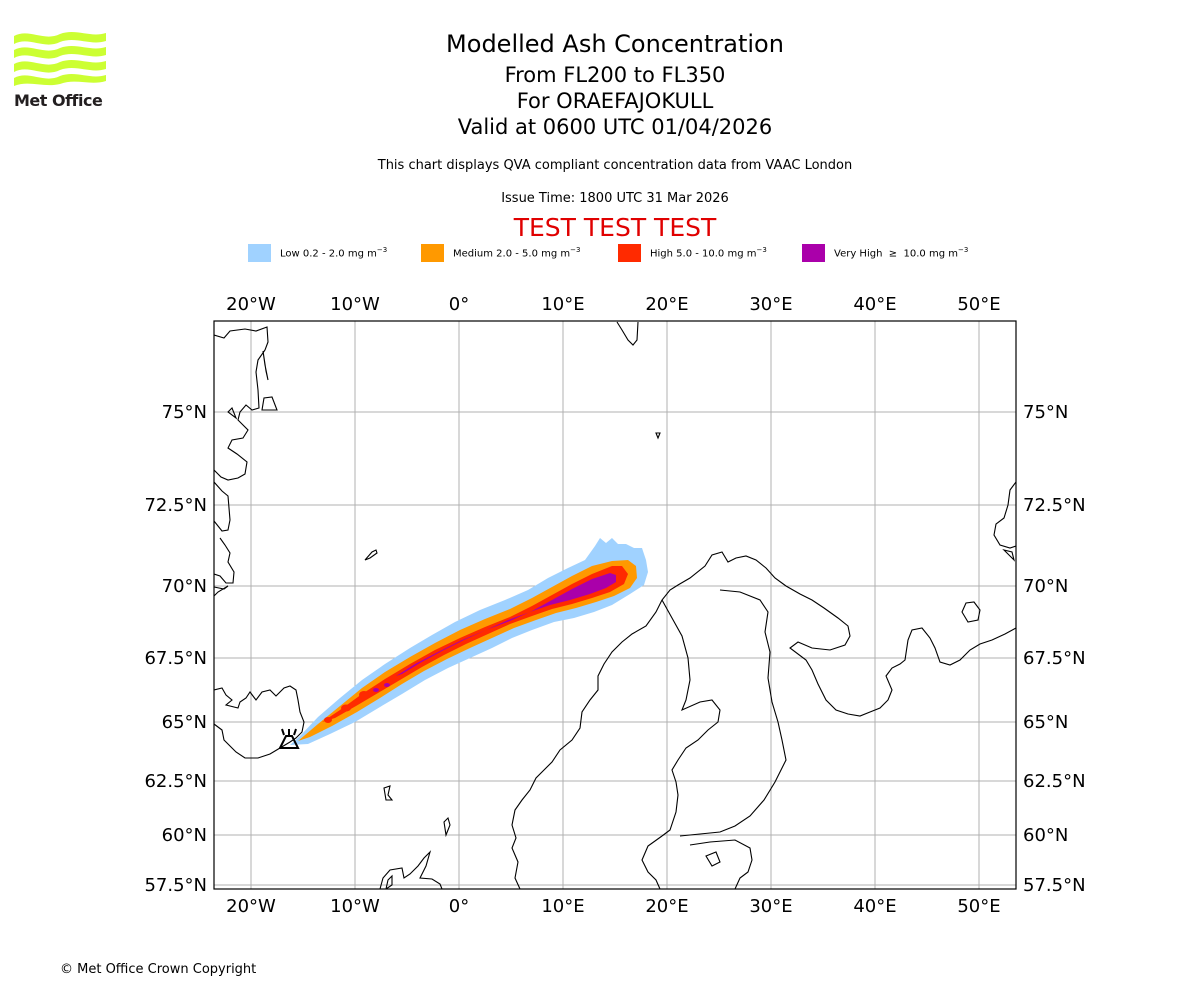 The width and height of the screenshot is (1200, 1000). I want to click on novaya-zemlya-coast, so click(1004, 515).